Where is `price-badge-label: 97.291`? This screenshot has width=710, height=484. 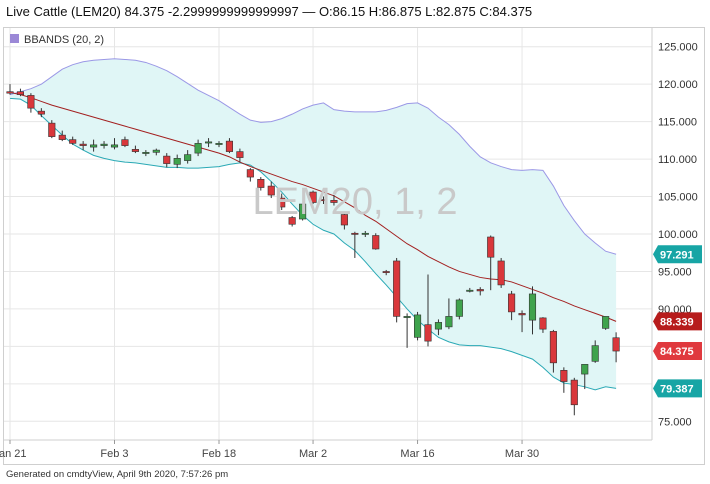 price-badge-label: 97.291 is located at coordinates (677, 255).